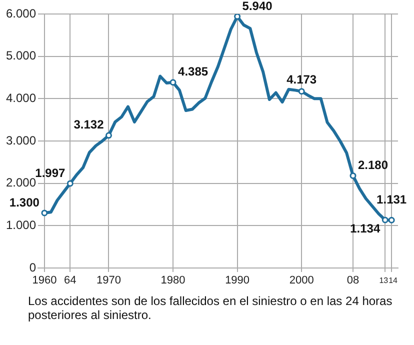  What do you see at coordinates (21, 97) in the screenshot?
I see `y-tick-label: 4.000` at bounding box center [21, 97].